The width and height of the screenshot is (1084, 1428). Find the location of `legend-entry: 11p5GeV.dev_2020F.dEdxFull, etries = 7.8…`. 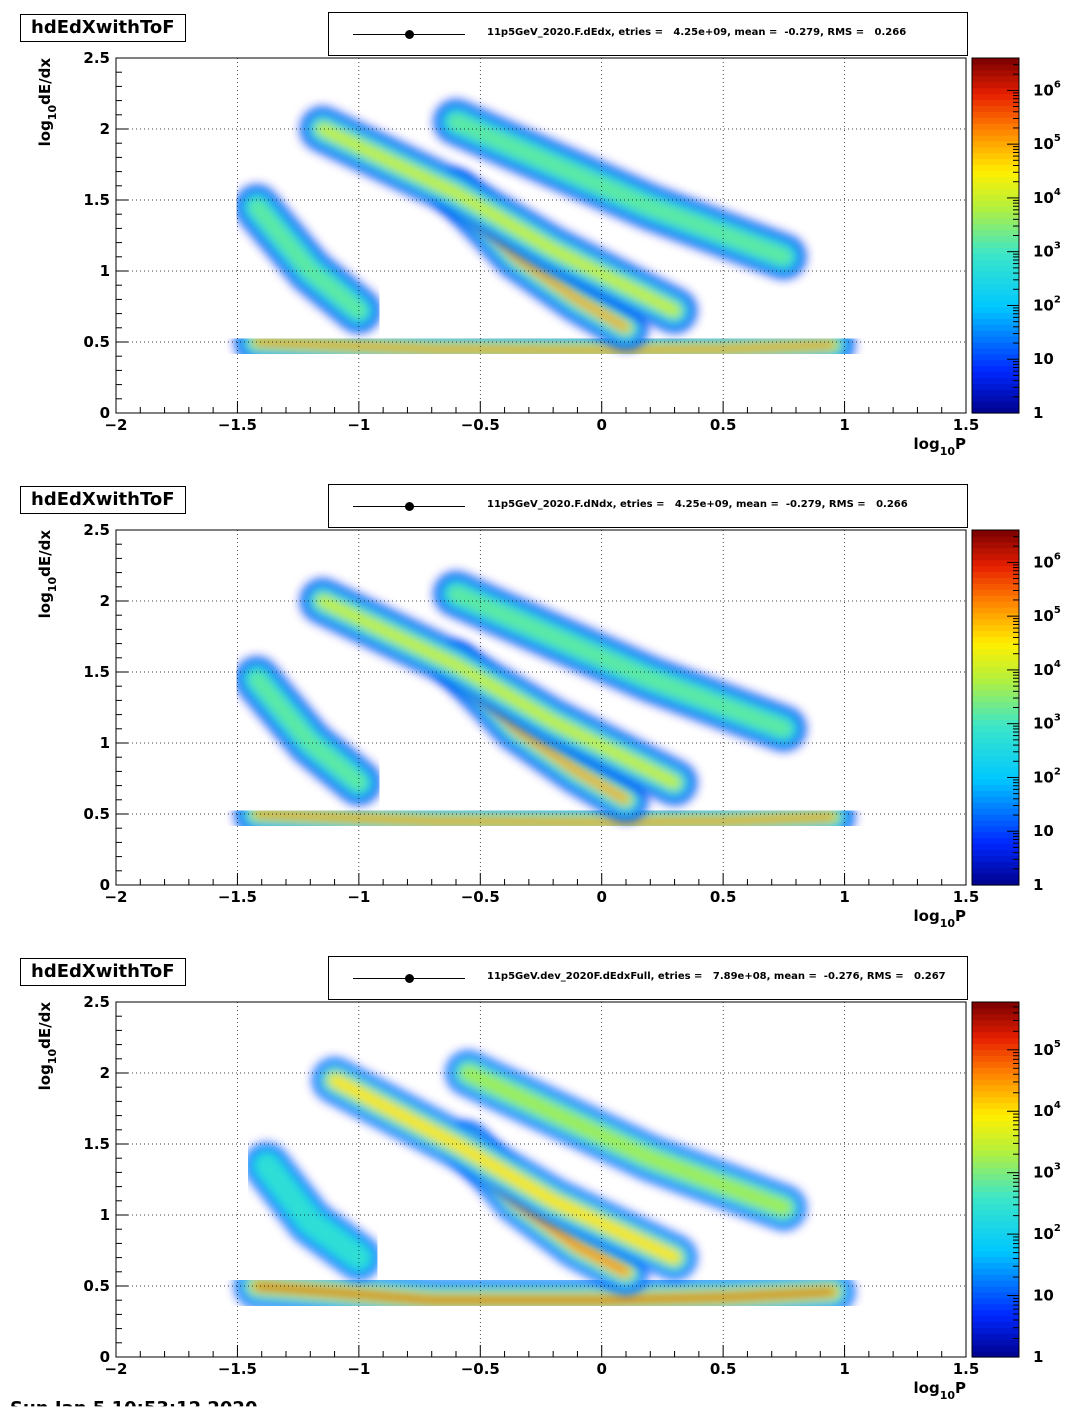

legend-entry: 11p5GeV.dev_2020F.dEdxFull, etries = 7.8… is located at coordinates (716, 976).